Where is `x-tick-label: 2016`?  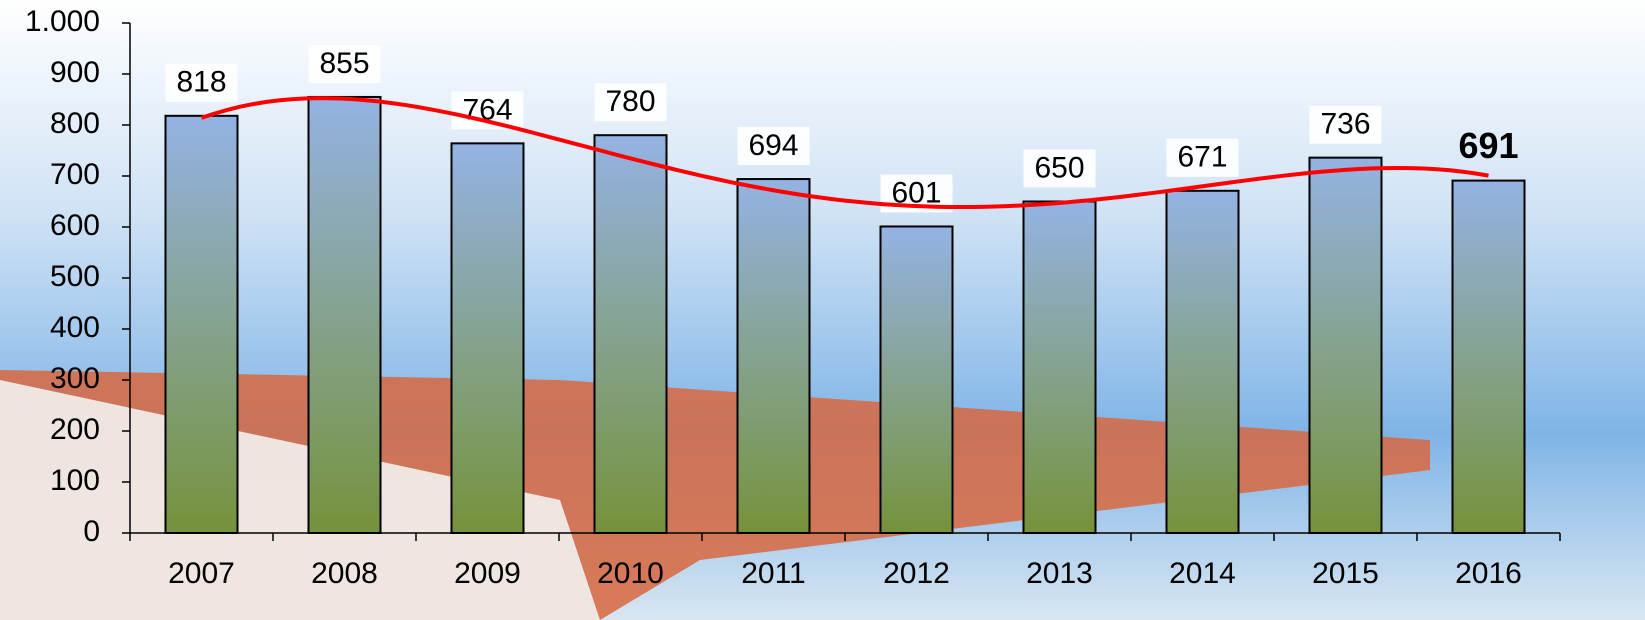
x-tick-label: 2016 is located at coordinates (1488, 573).